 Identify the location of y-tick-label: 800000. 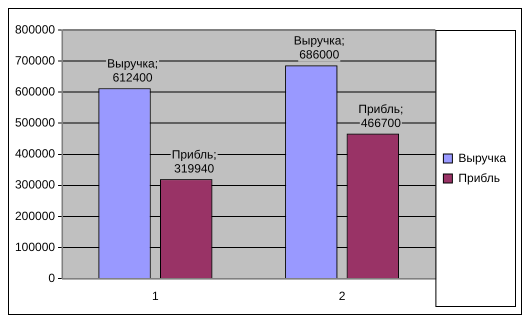
(35, 29).